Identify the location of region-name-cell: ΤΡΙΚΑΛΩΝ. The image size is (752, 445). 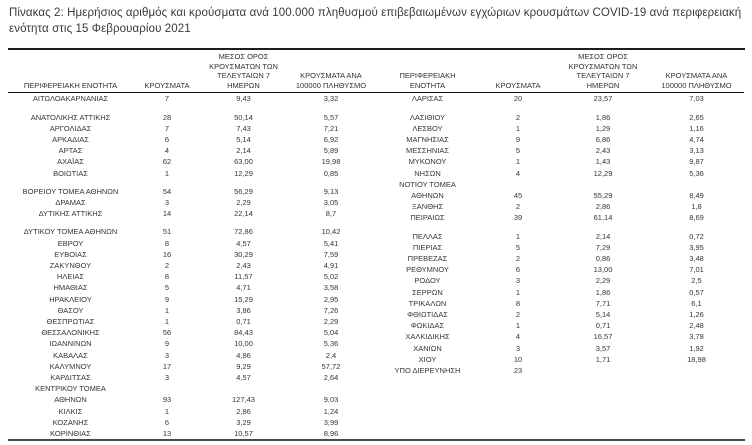
(427, 303).